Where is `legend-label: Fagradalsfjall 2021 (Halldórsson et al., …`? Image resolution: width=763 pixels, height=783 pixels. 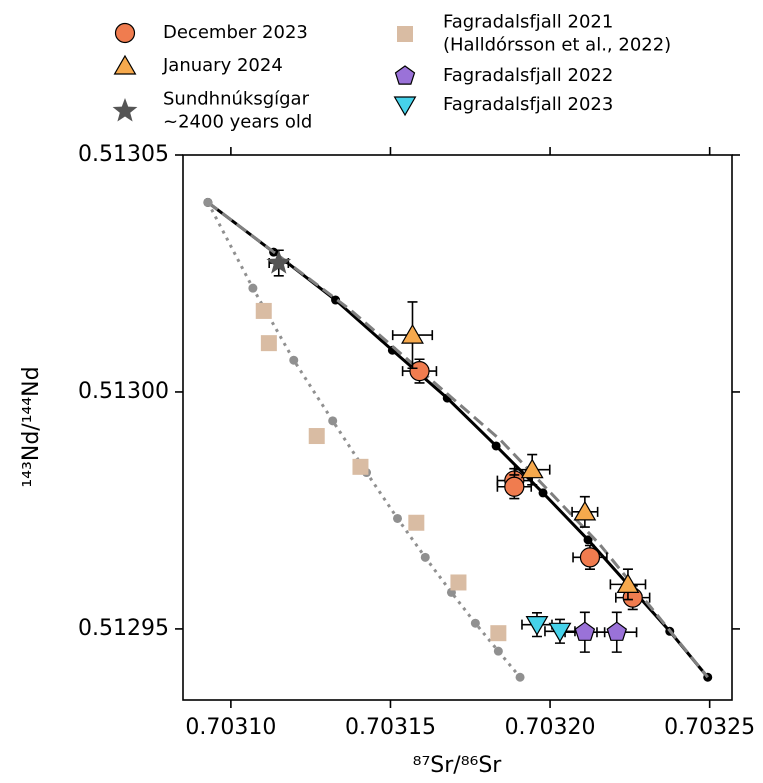
legend-label: Fagradalsfjall 2021 (Halldórsson et al., … is located at coordinates (557, 34).